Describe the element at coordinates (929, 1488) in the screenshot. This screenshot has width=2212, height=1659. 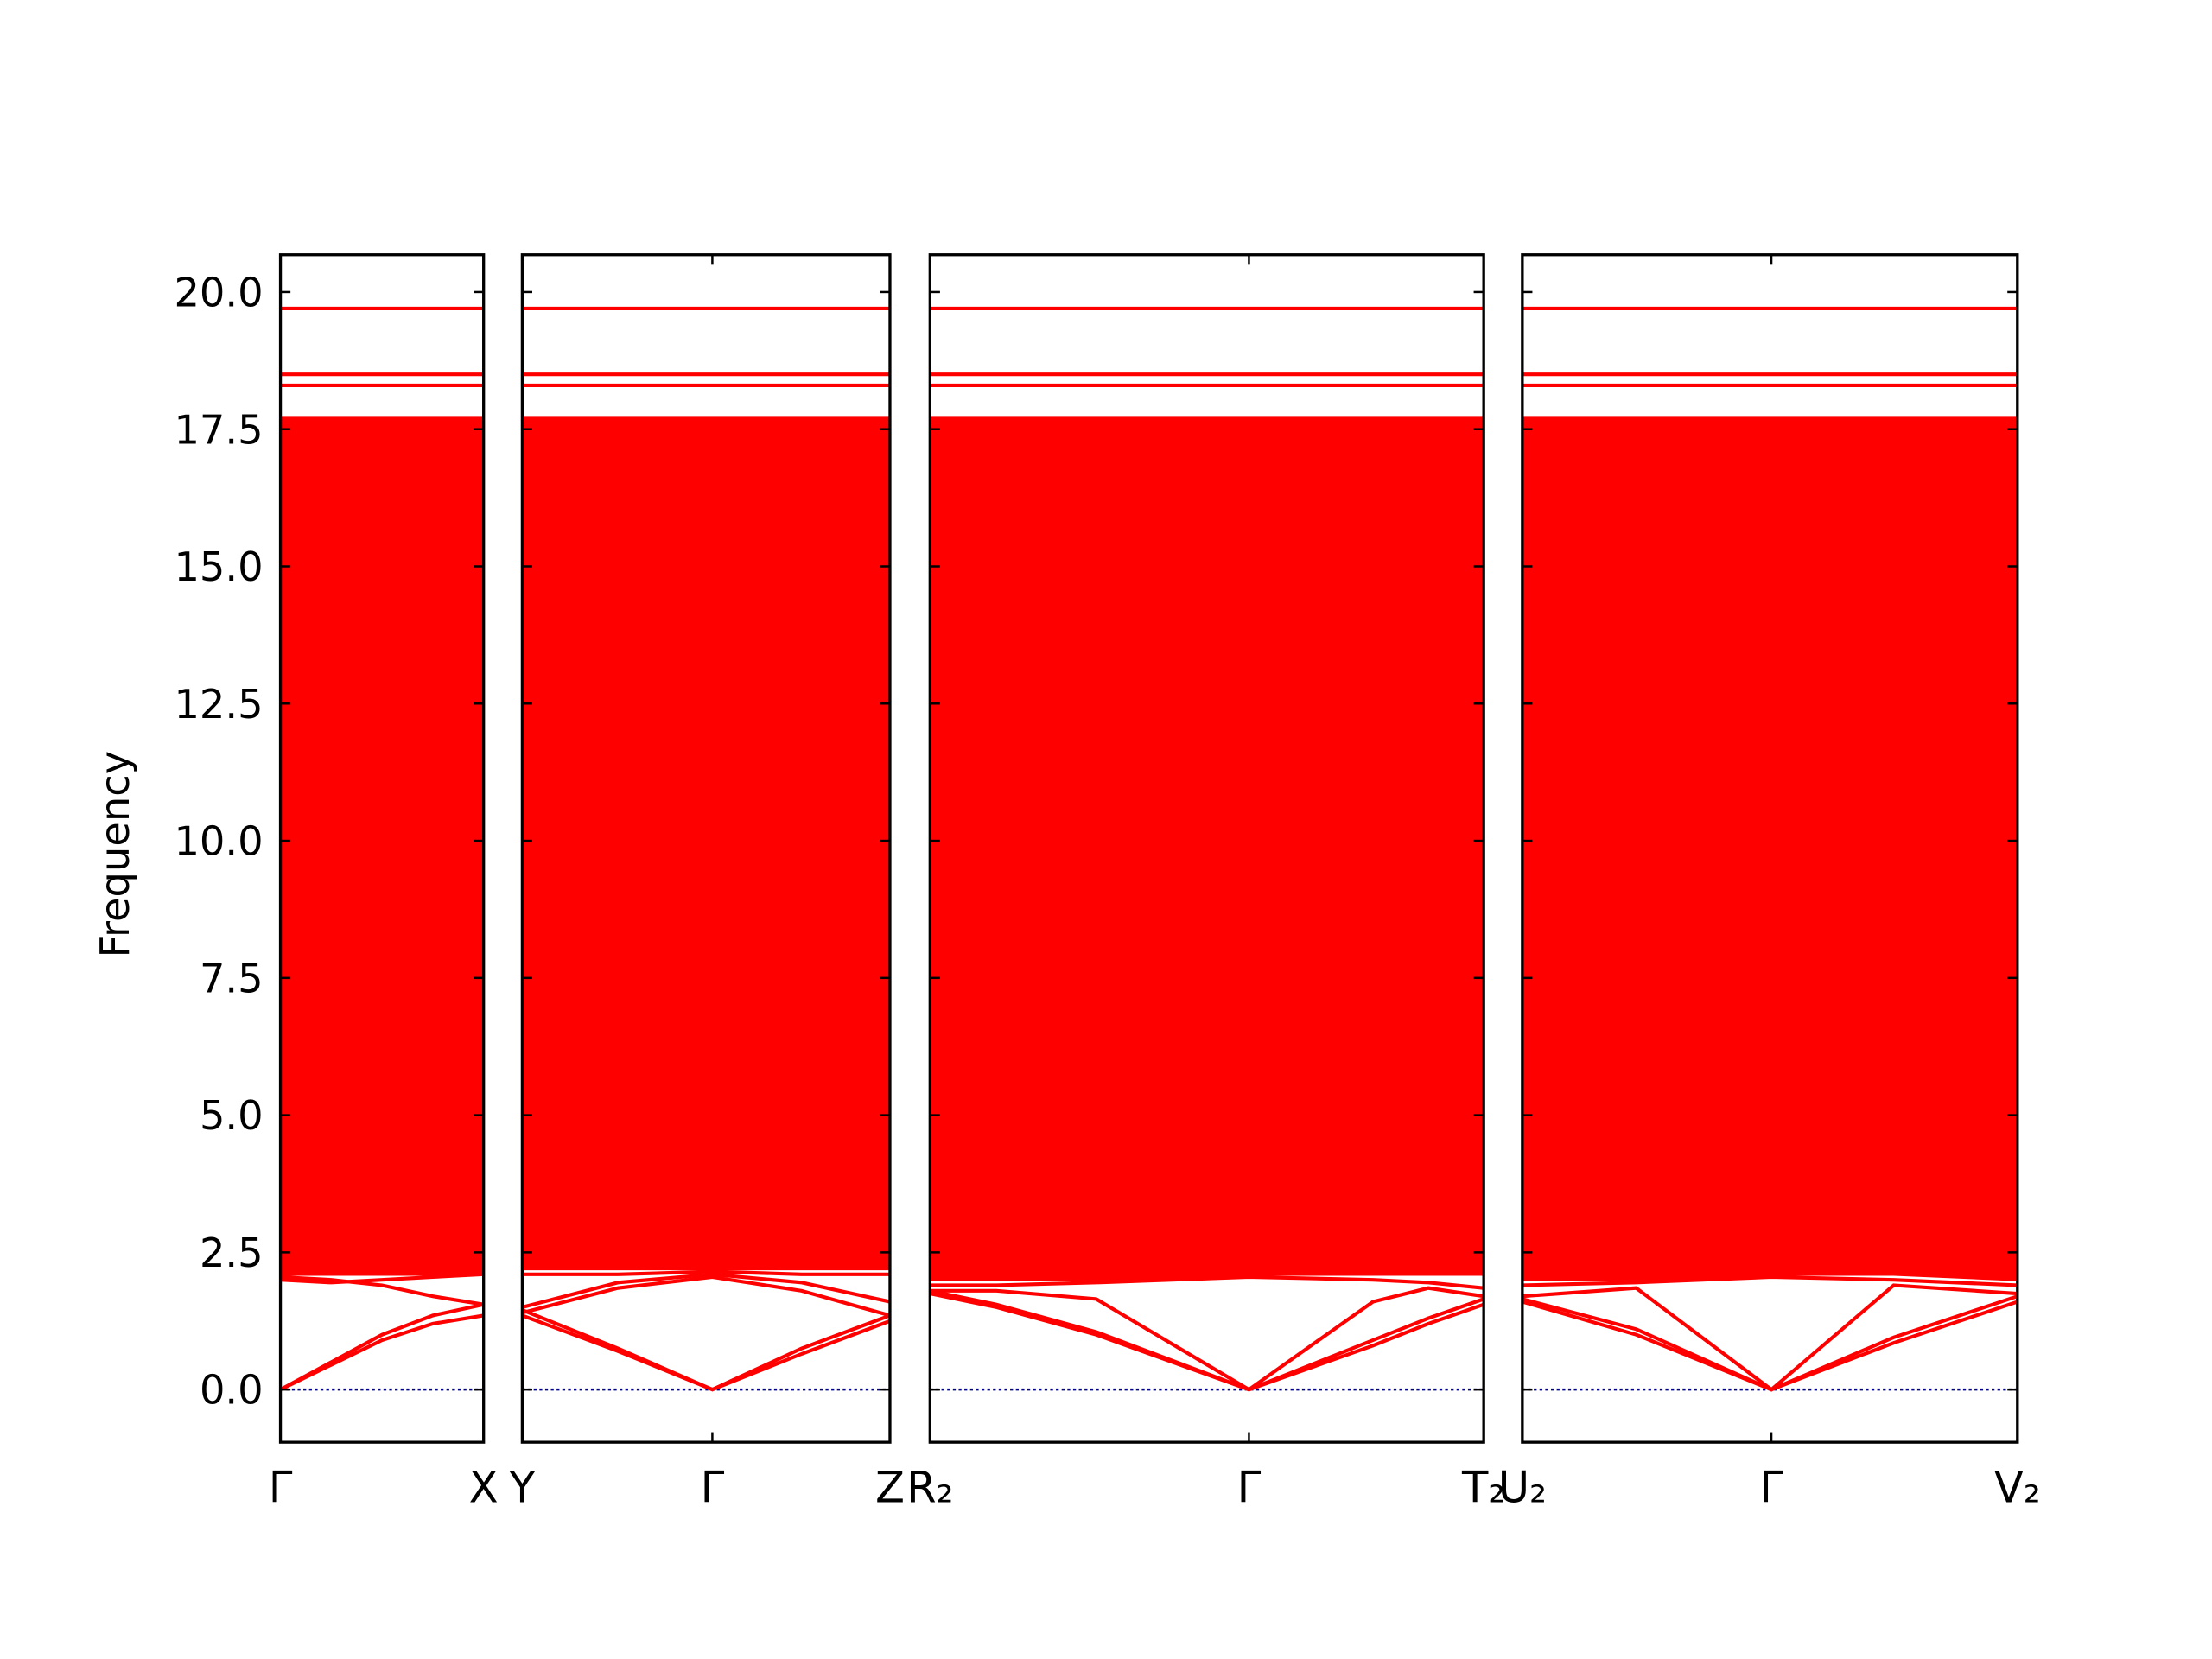
I see `x-tick-label: R₂` at that location.